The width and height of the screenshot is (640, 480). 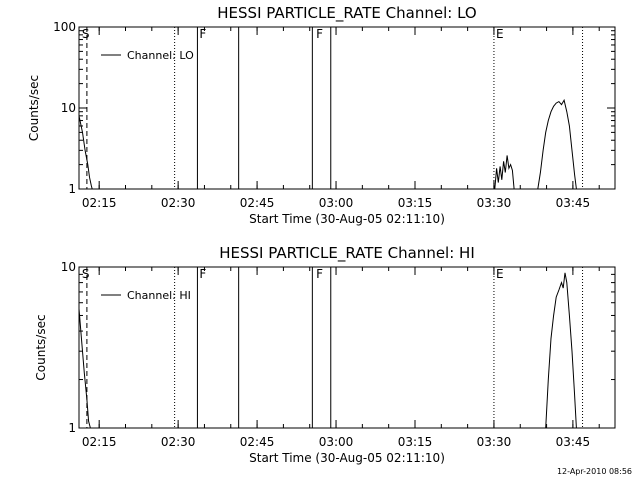 What do you see at coordinates (336, 203) in the screenshot?
I see `x-tick-label-lo: 03:00` at bounding box center [336, 203].